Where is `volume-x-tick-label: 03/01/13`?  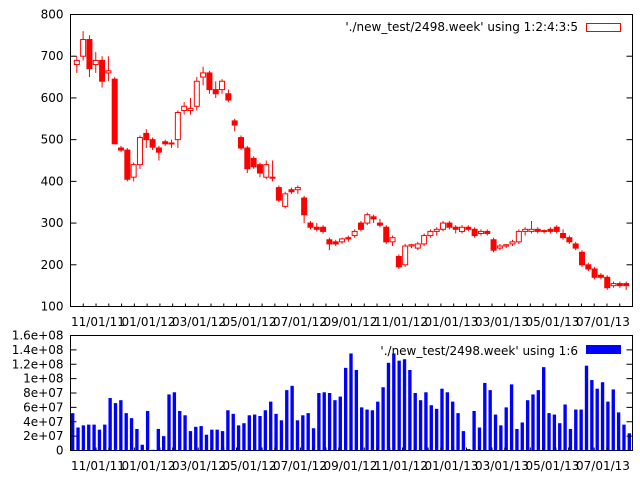
volume-x-tick-label: 03/01/13 is located at coordinates (502, 466).